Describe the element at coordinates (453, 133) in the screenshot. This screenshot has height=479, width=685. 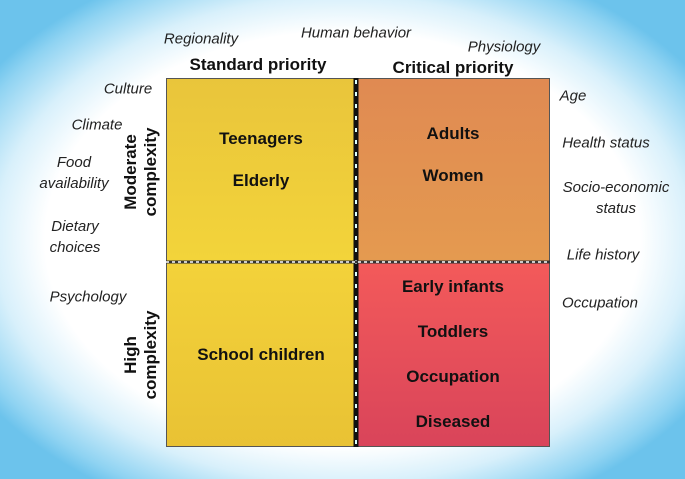
I see `item: Adults` at that location.